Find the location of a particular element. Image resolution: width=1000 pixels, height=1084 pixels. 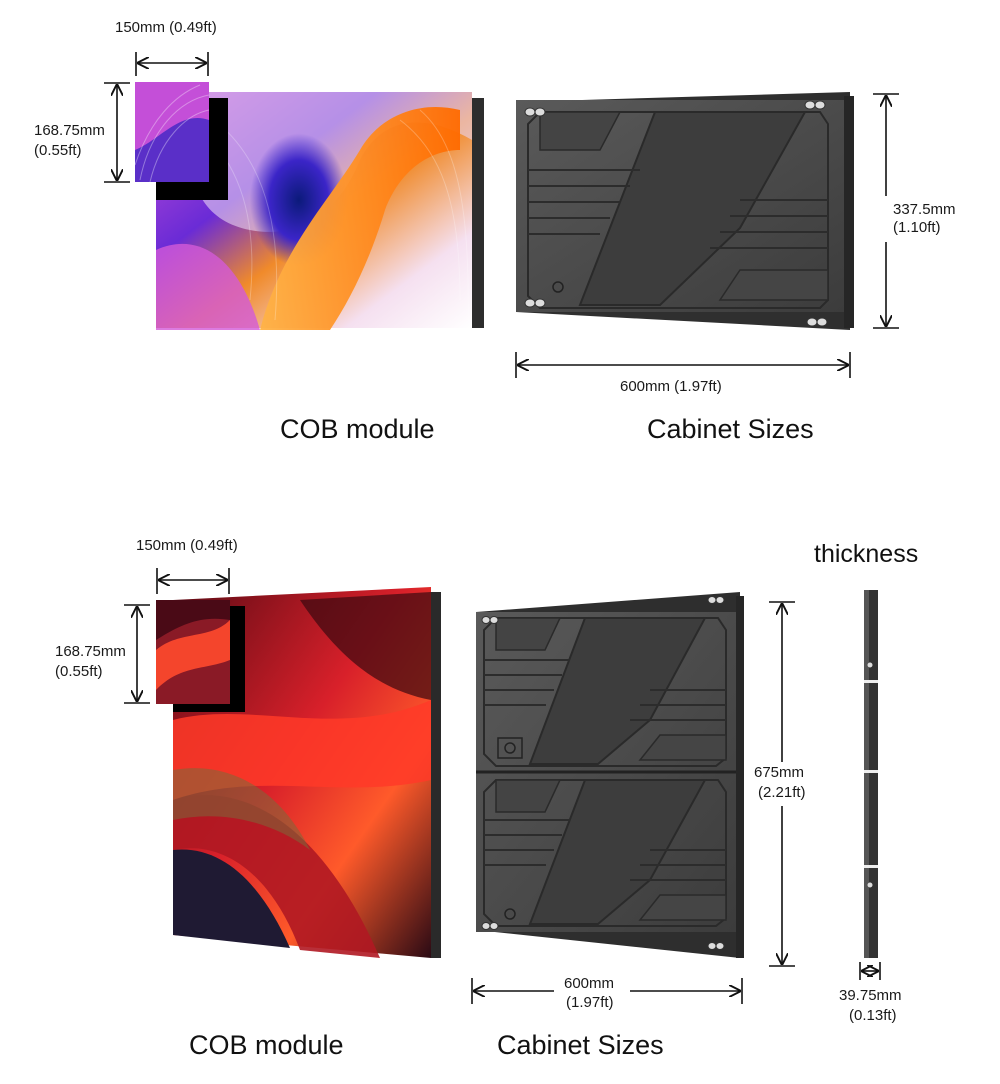

top-cabinet-height-label-mm: 337.5mm is located at coordinates (924, 209).